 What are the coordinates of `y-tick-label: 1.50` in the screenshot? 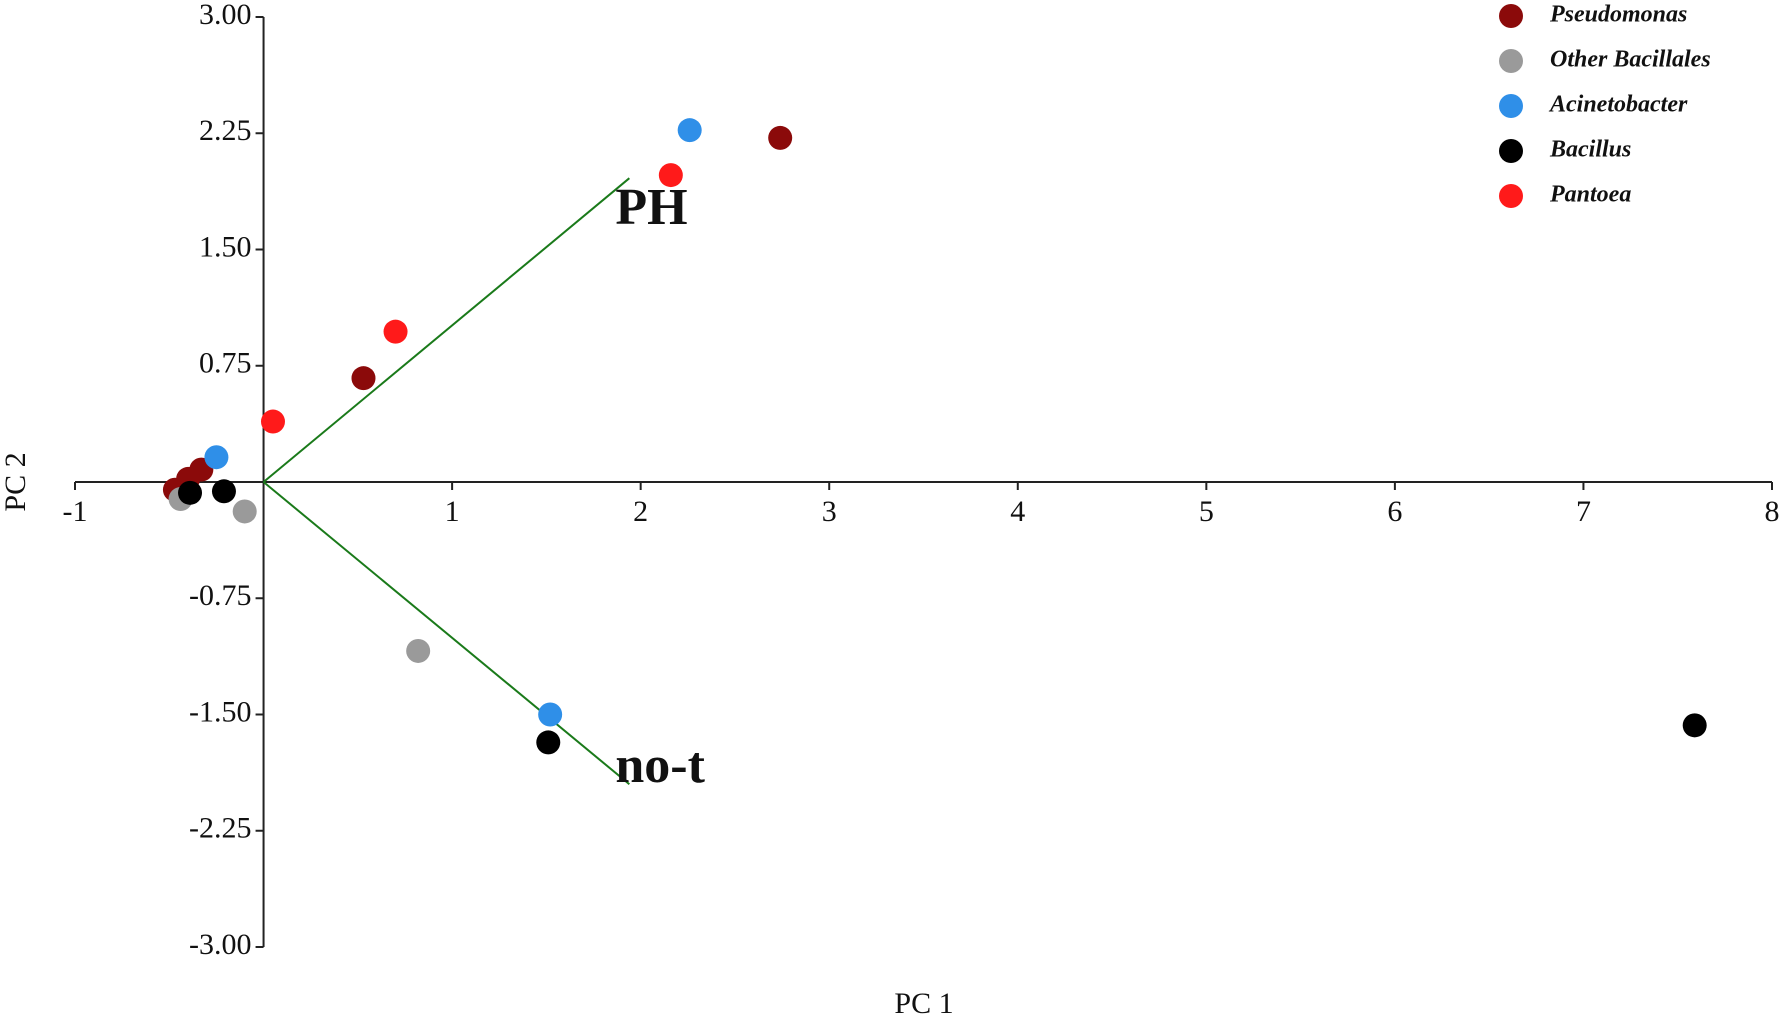 It's located at (225, 246).